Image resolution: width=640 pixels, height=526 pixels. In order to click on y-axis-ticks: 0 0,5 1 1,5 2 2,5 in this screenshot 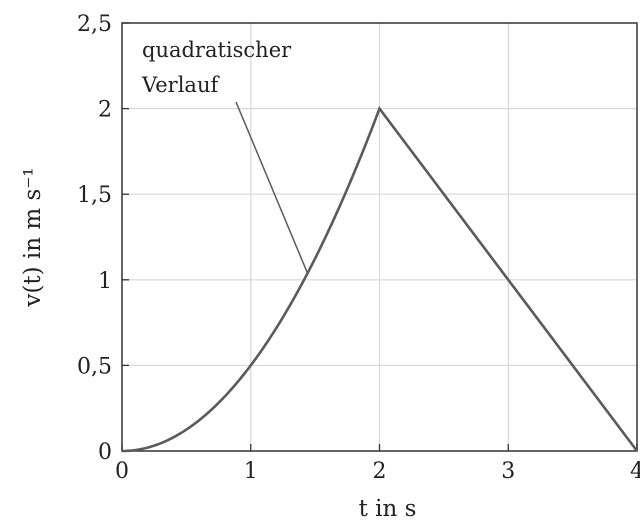, I will do `click(103, 238)`.